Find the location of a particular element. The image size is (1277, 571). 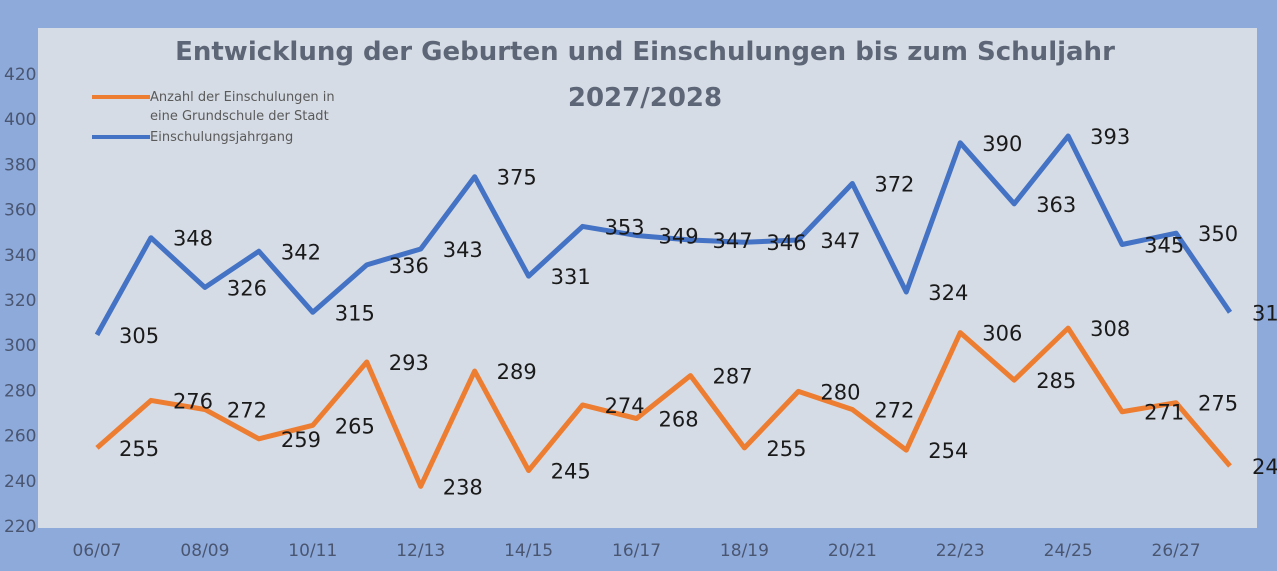

x-tick-label: 08/09 is located at coordinates (204, 551).